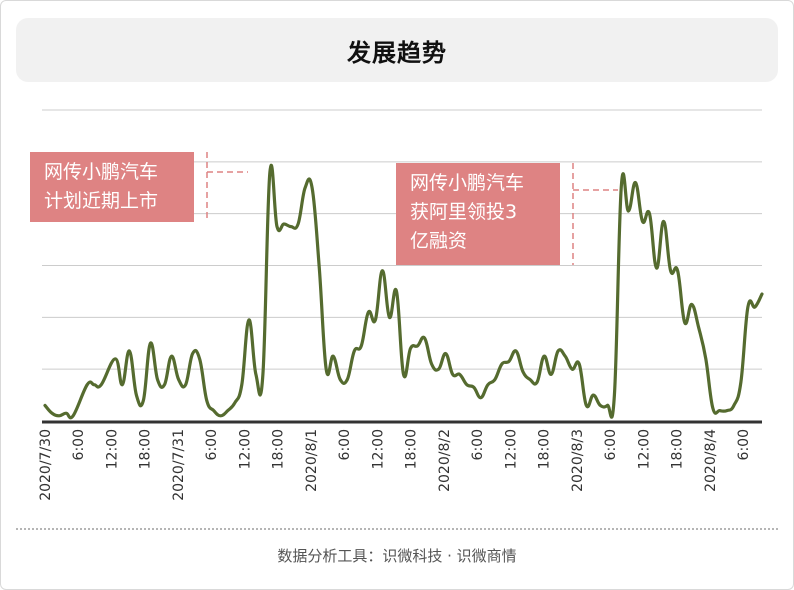  I want to click on x-tick-label: 2020/8/1, so click(312, 460).